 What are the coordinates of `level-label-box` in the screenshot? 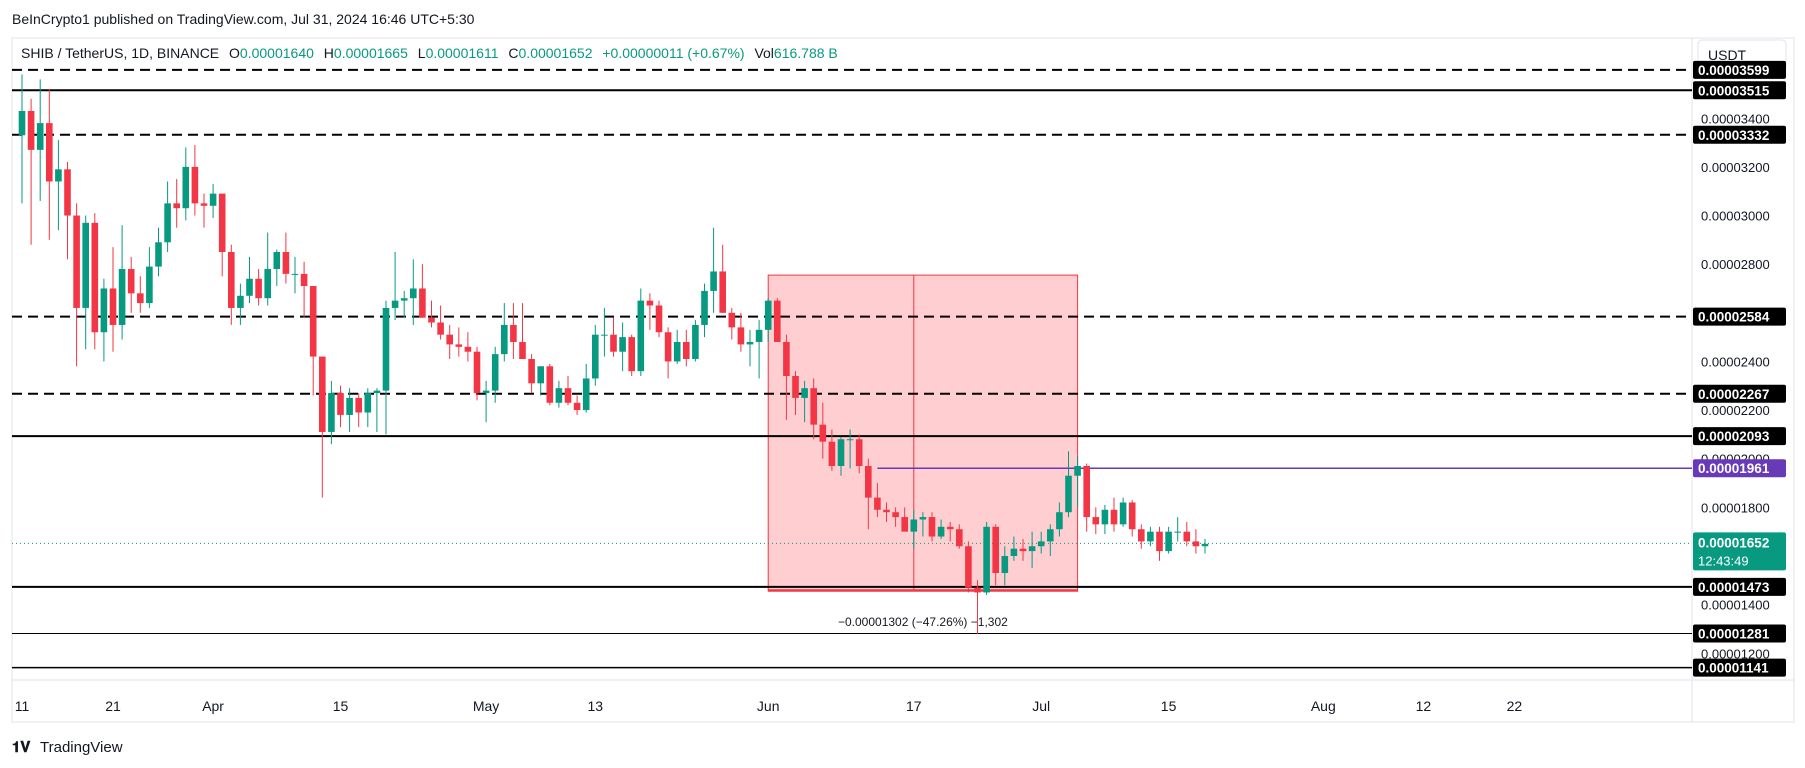 It's located at (1739, 69).